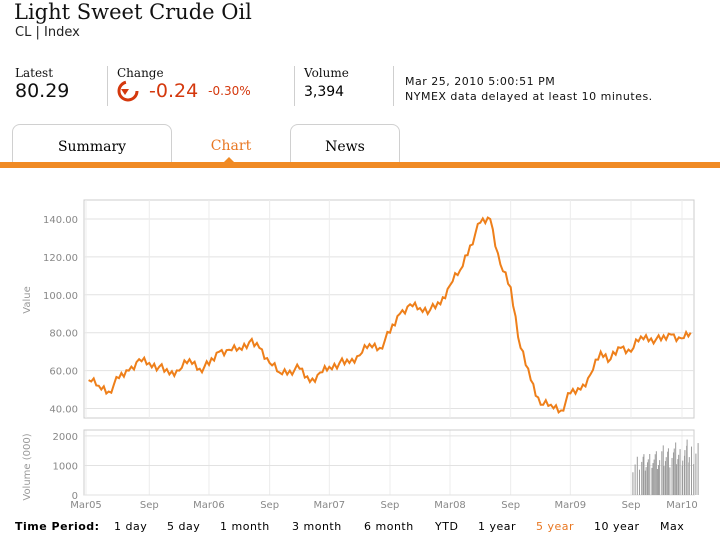 This screenshot has width=720, height=540. What do you see at coordinates (345, 143) in the screenshot?
I see `tab-news: News` at bounding box center [345, 143].